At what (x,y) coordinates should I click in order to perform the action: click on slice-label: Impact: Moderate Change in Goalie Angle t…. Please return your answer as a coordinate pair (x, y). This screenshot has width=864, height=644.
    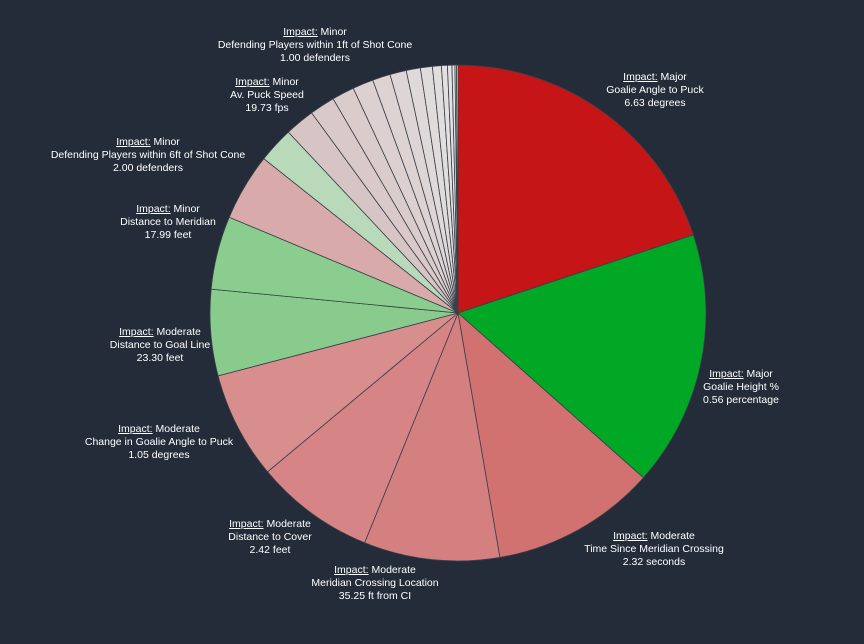
    Looking at the image, I should click on (159, 442).